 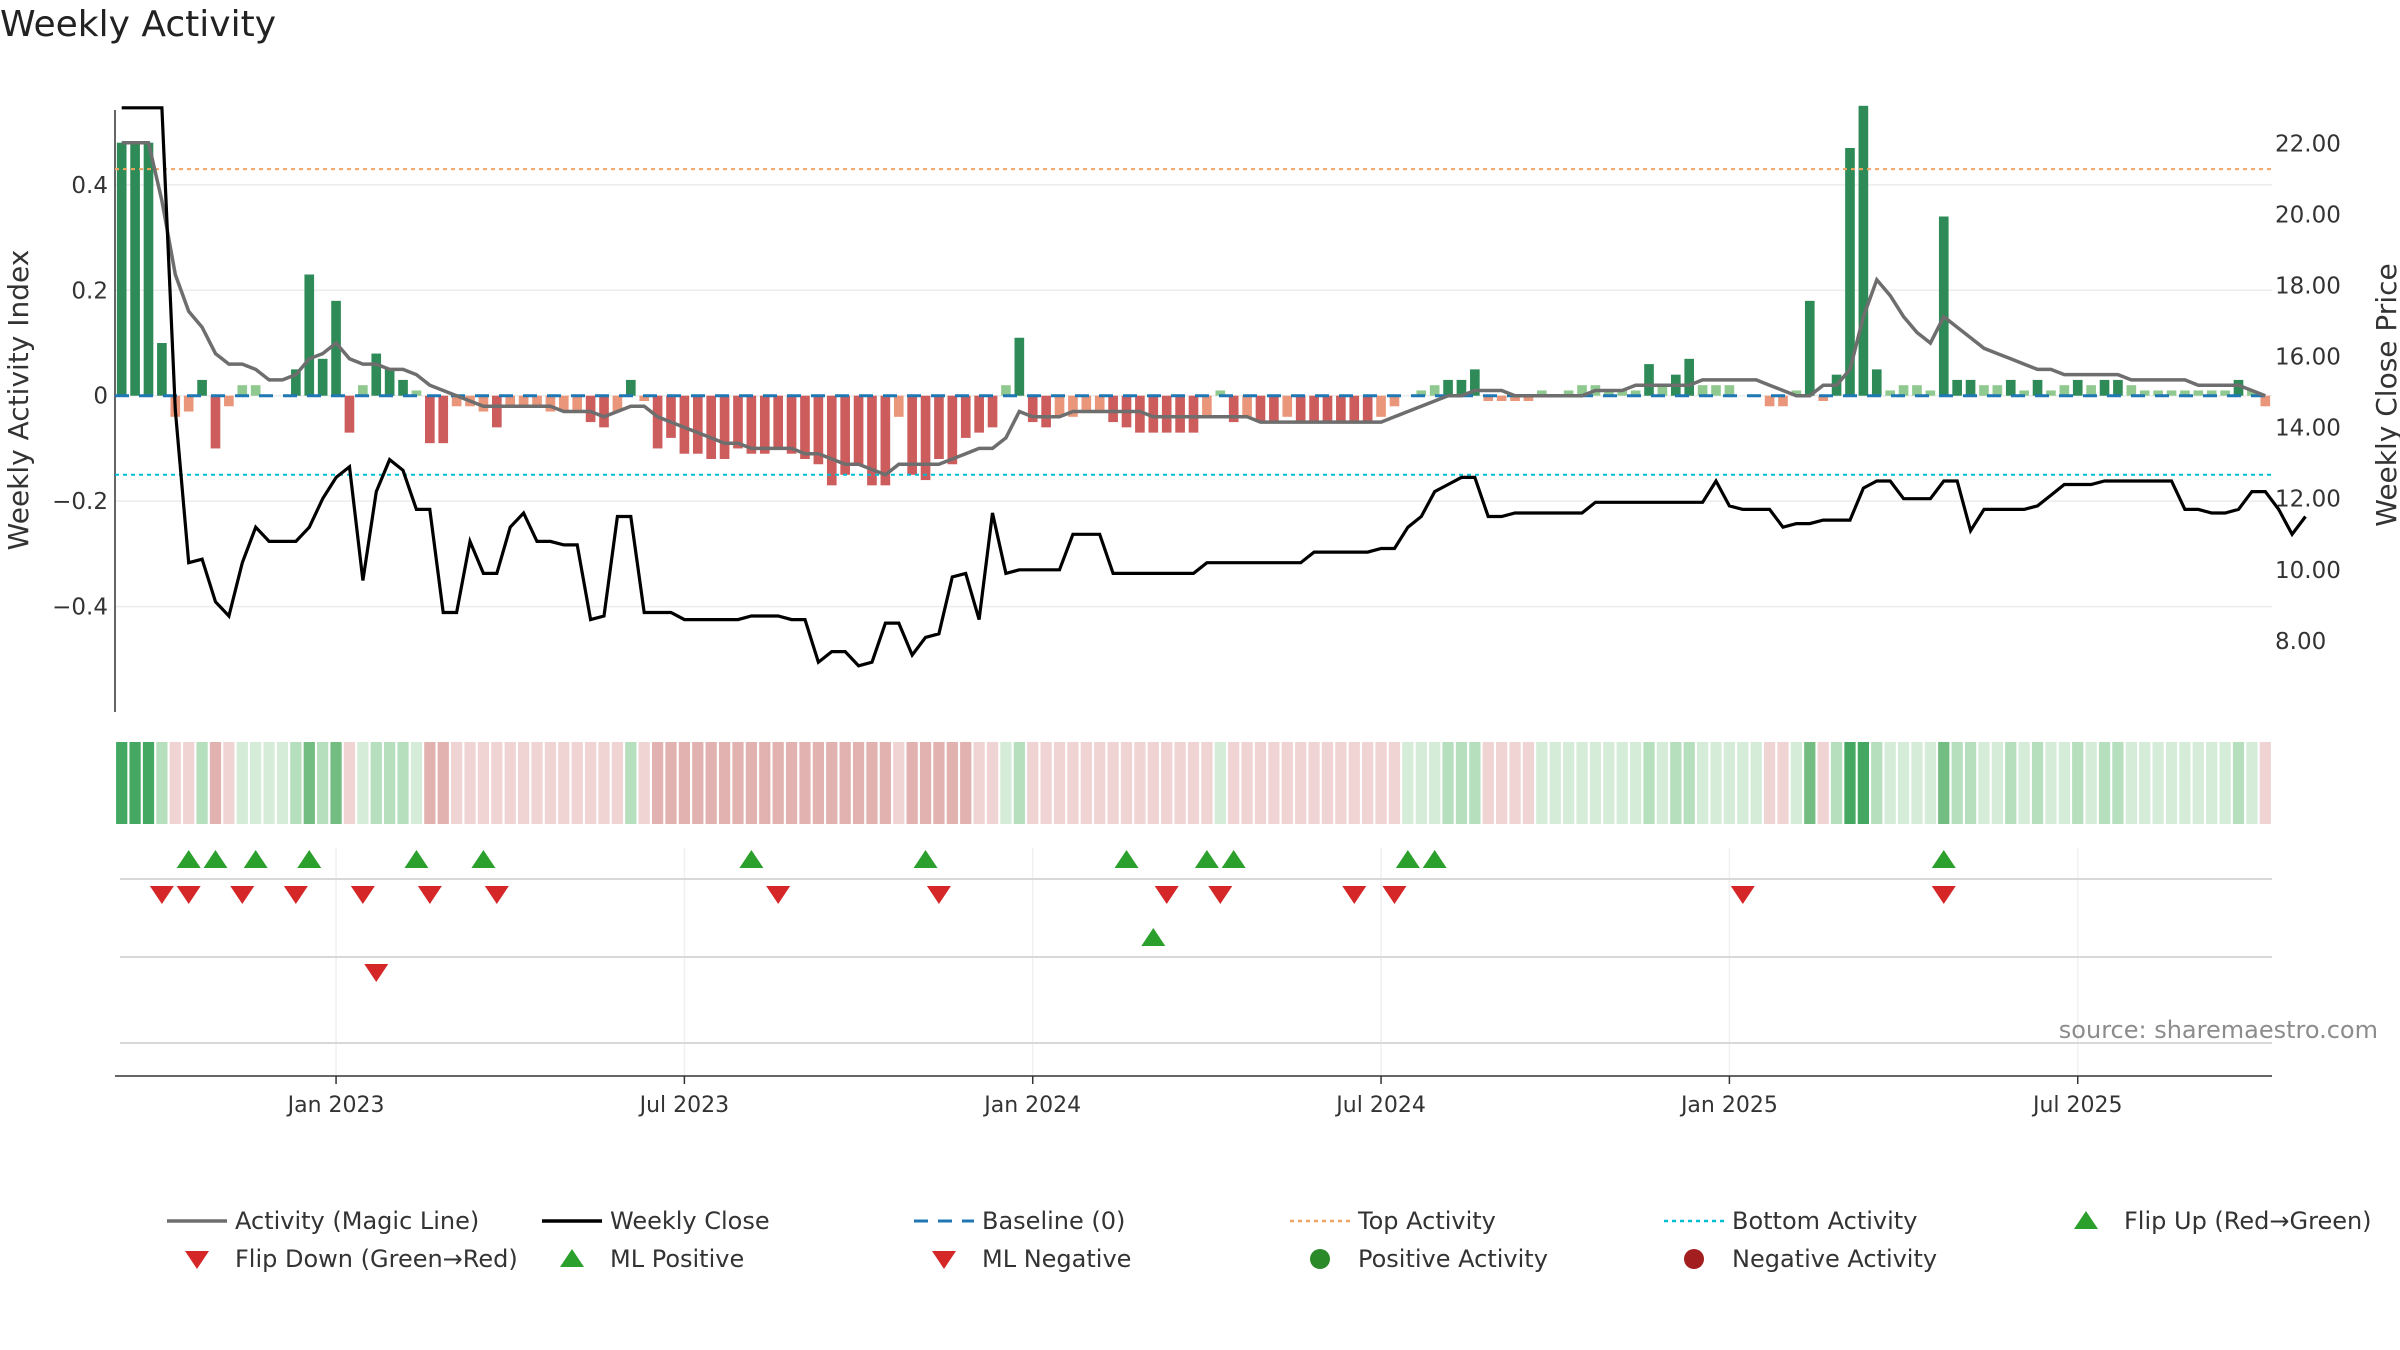 What do you see at coordinates (1427, 1221) in the screenshot?
I see `legend-label: Top Activity` at bounding box center [1427, 1221].